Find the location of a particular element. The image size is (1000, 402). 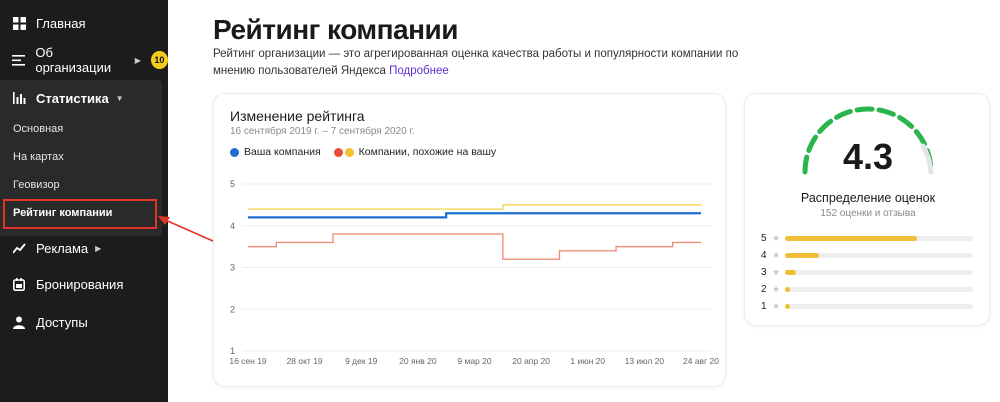

y-tick-label: 3 is located at coordinates (232, 268).